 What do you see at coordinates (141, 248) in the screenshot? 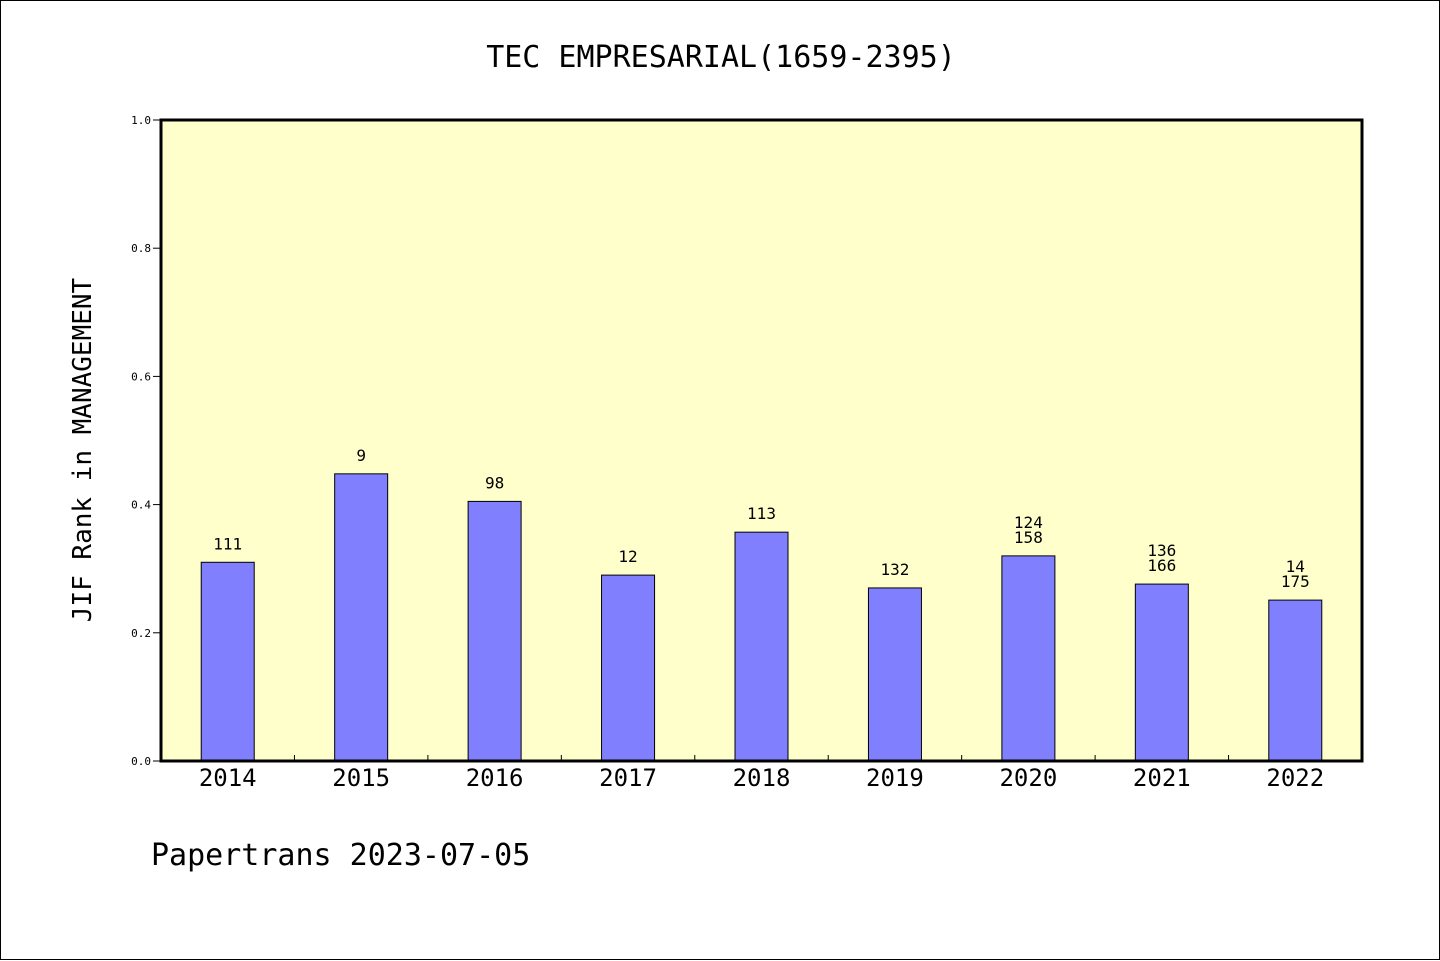
I see `y-tick-label: 0.8` at bounding box center [141, 248].